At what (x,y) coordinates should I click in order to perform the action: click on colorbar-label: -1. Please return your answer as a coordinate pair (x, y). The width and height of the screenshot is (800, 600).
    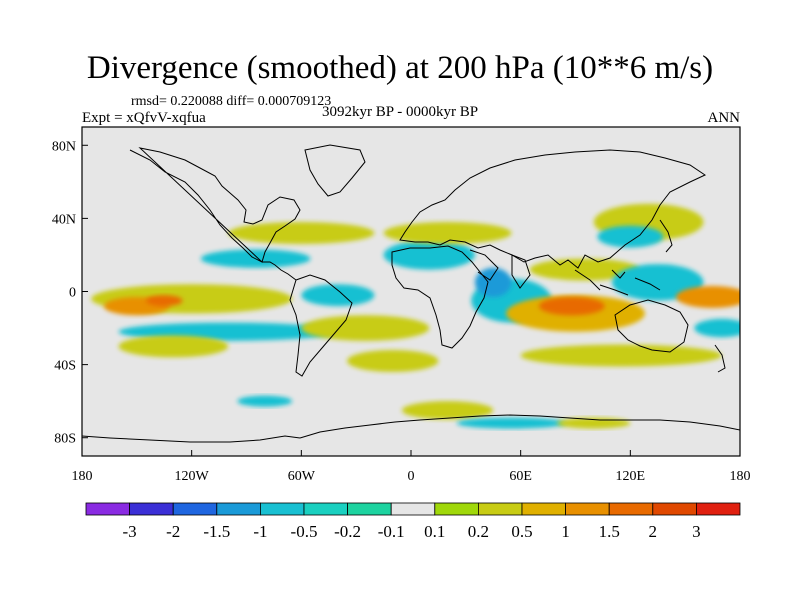
    Looking at the image, I should click on (260, 531).